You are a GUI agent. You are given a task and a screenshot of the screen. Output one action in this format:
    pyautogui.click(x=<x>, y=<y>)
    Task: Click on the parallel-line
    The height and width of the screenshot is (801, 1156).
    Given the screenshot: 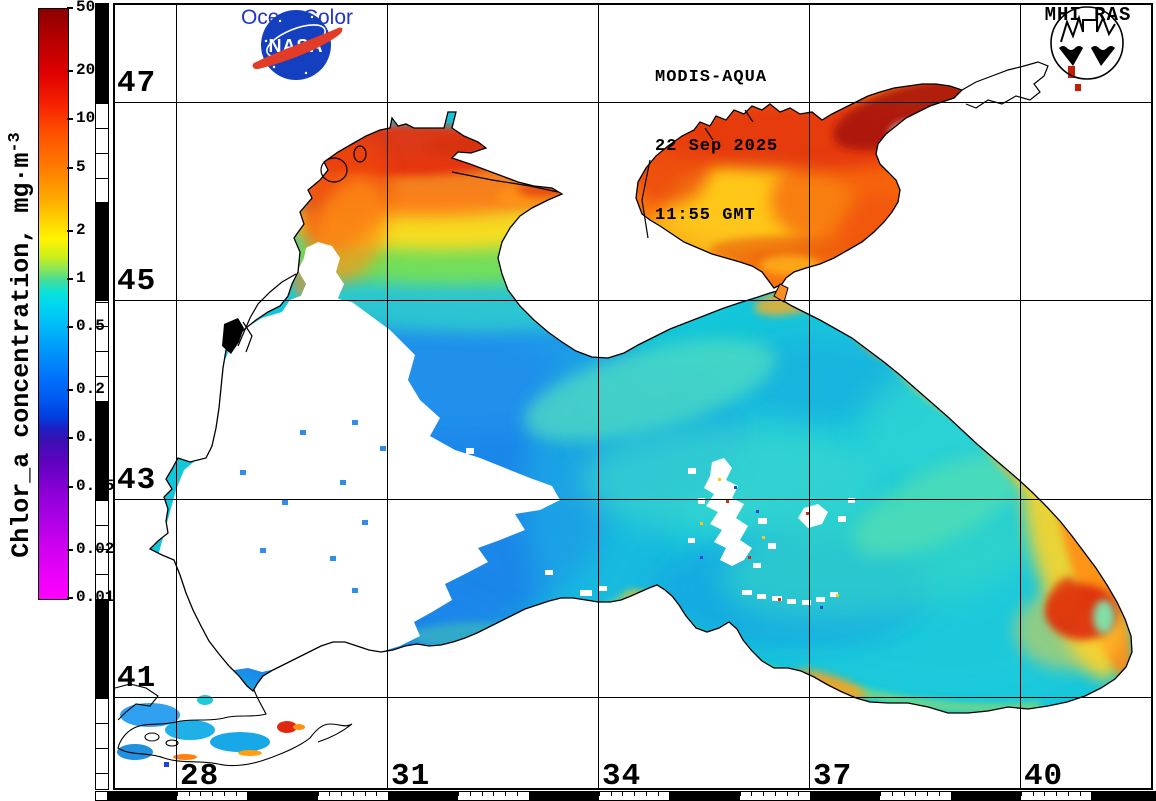 What is the action you would take?
    pyautogui.click(x=633, y=102)
    